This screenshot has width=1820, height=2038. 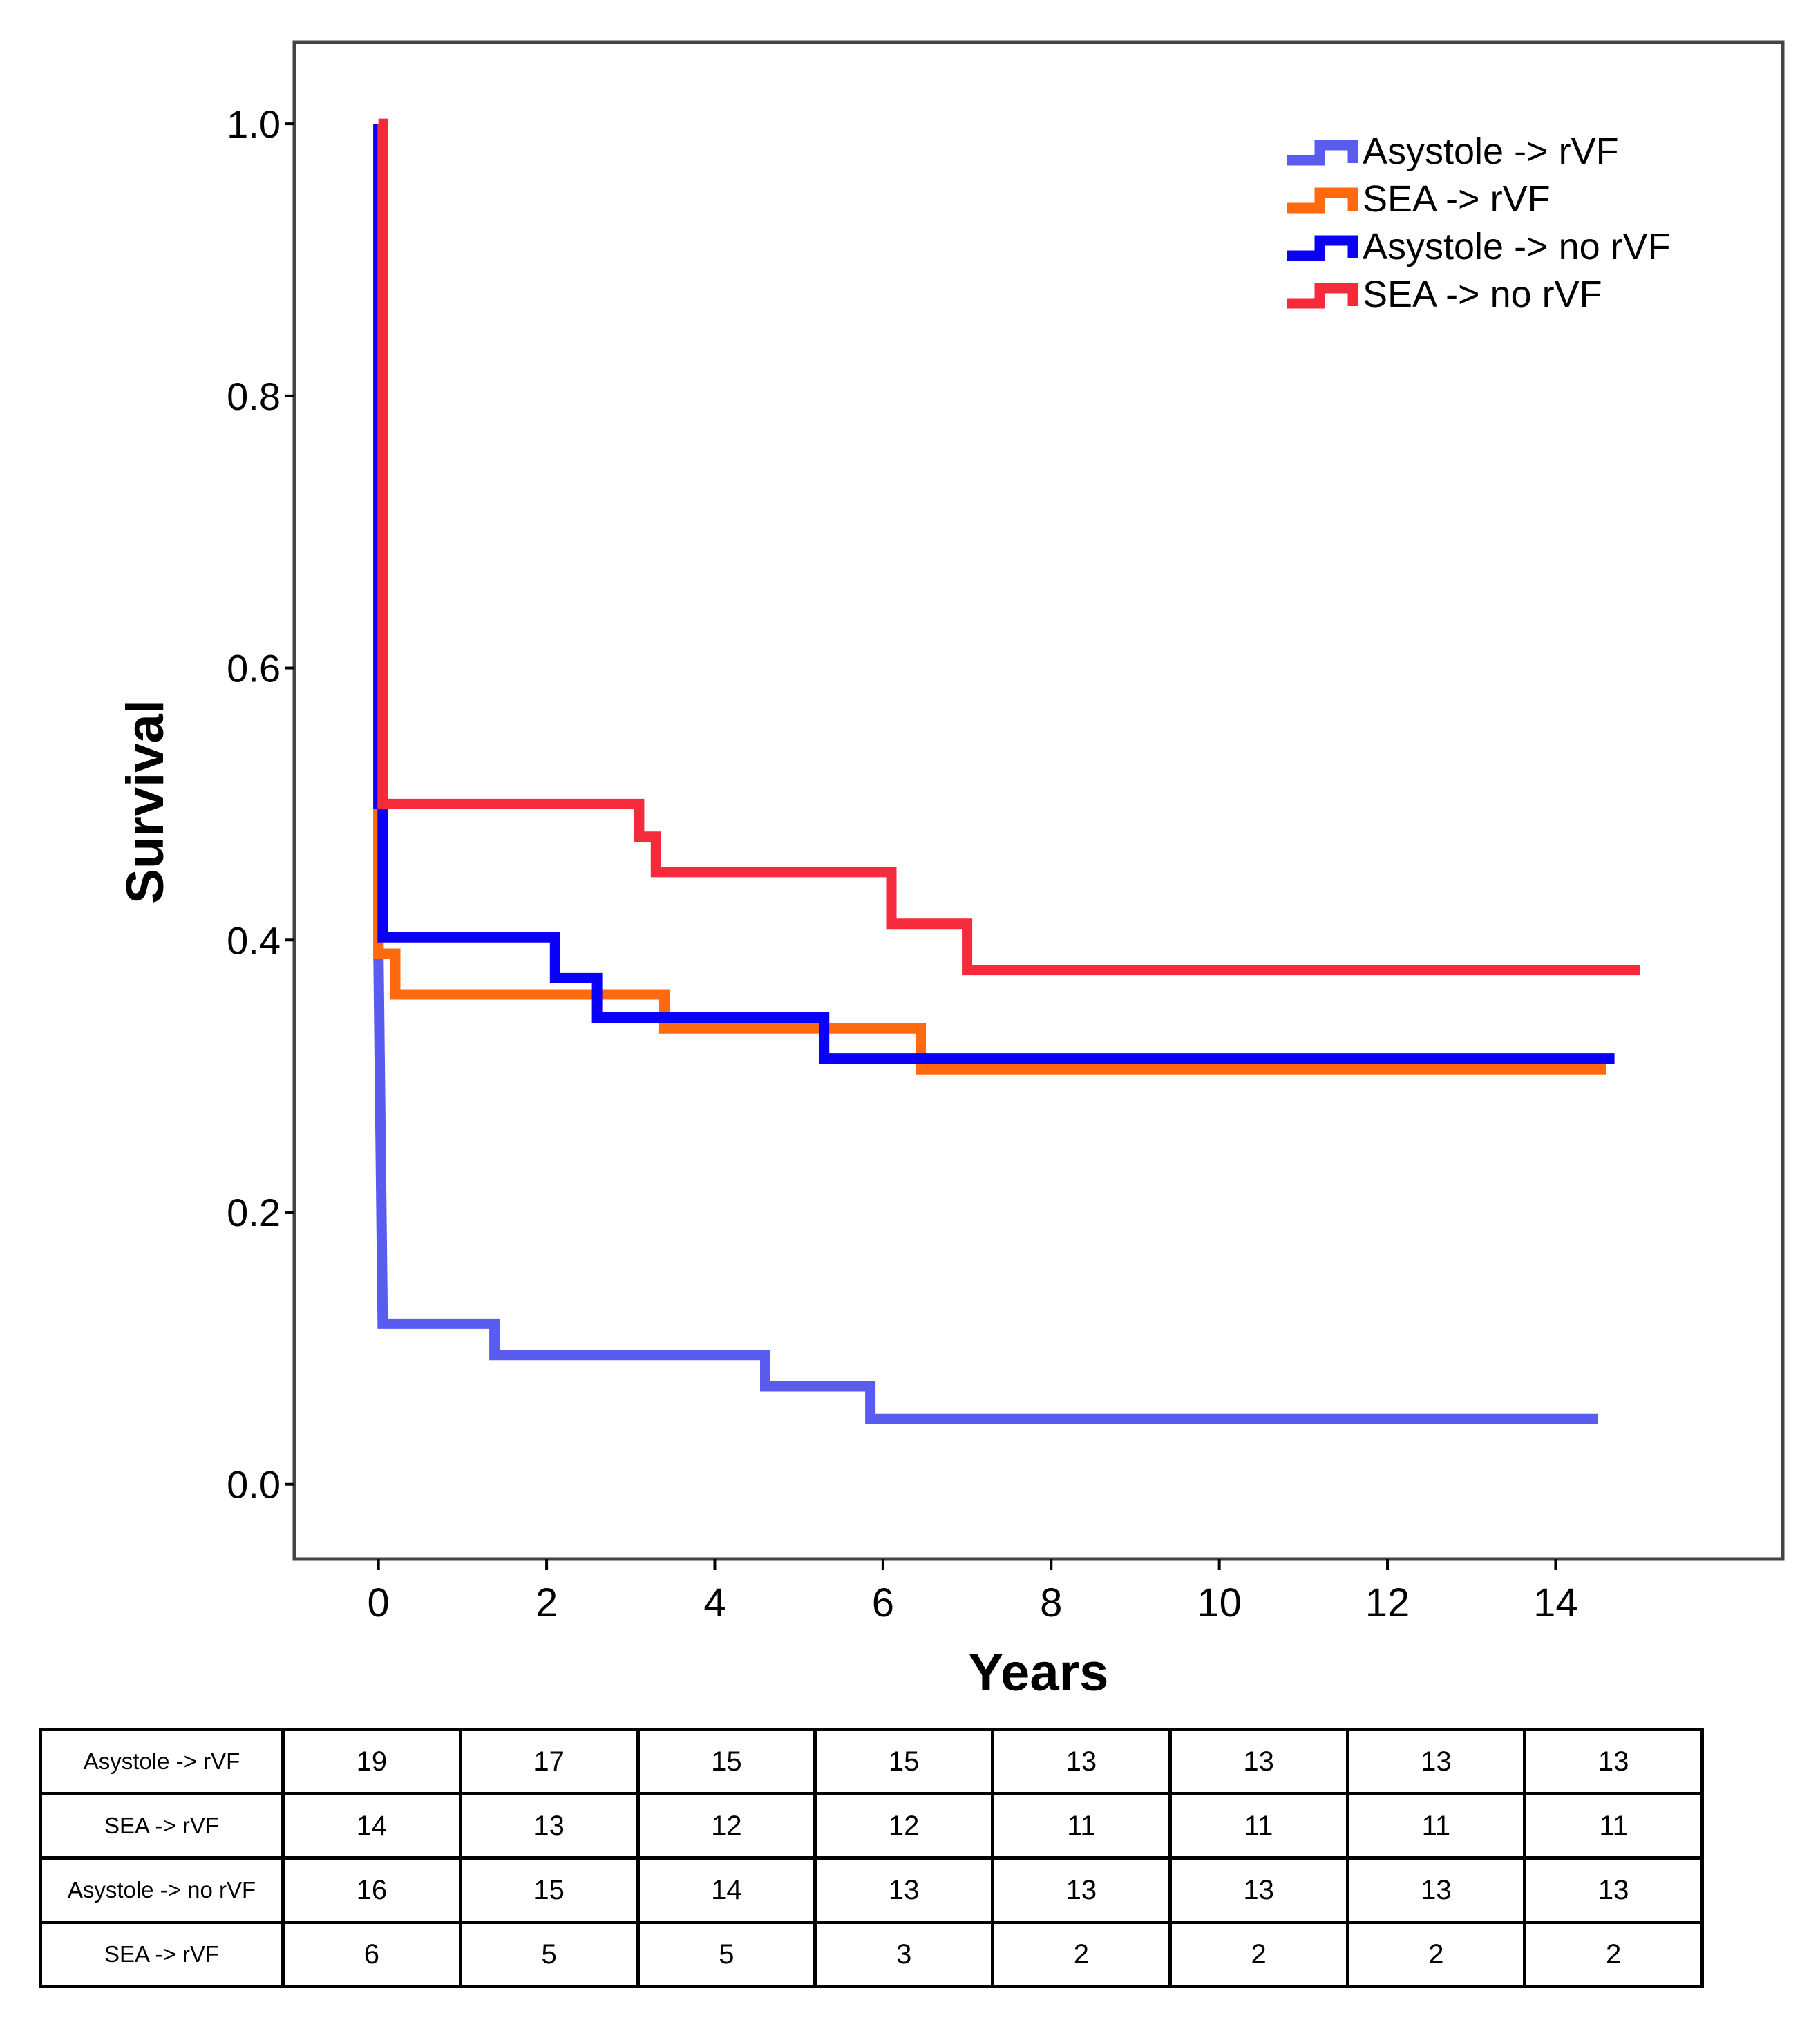 What do you see at coordinates (254, 124) in the screenshot?
I see `y-tick-label: 1.0` at bounding box center [254, 124].